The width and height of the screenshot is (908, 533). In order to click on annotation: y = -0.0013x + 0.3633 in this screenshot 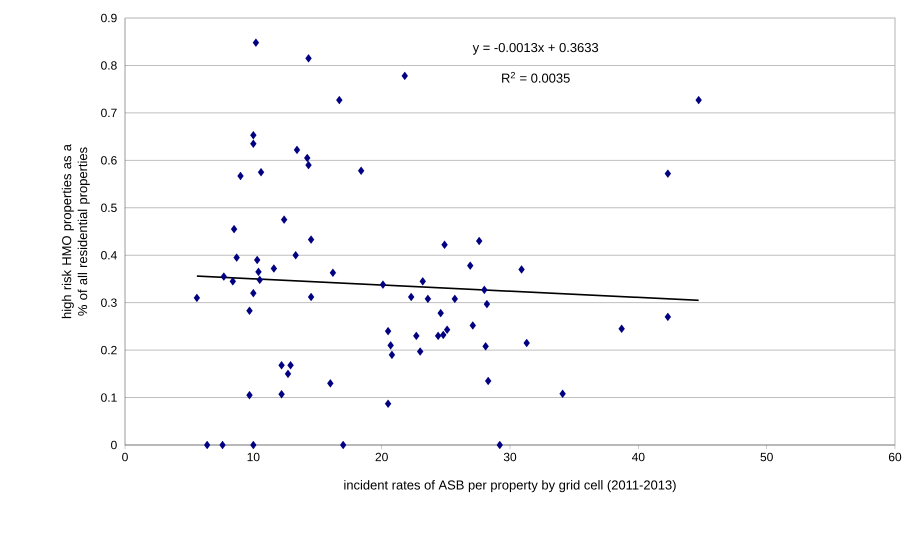, I will do `click(535, 48)`.